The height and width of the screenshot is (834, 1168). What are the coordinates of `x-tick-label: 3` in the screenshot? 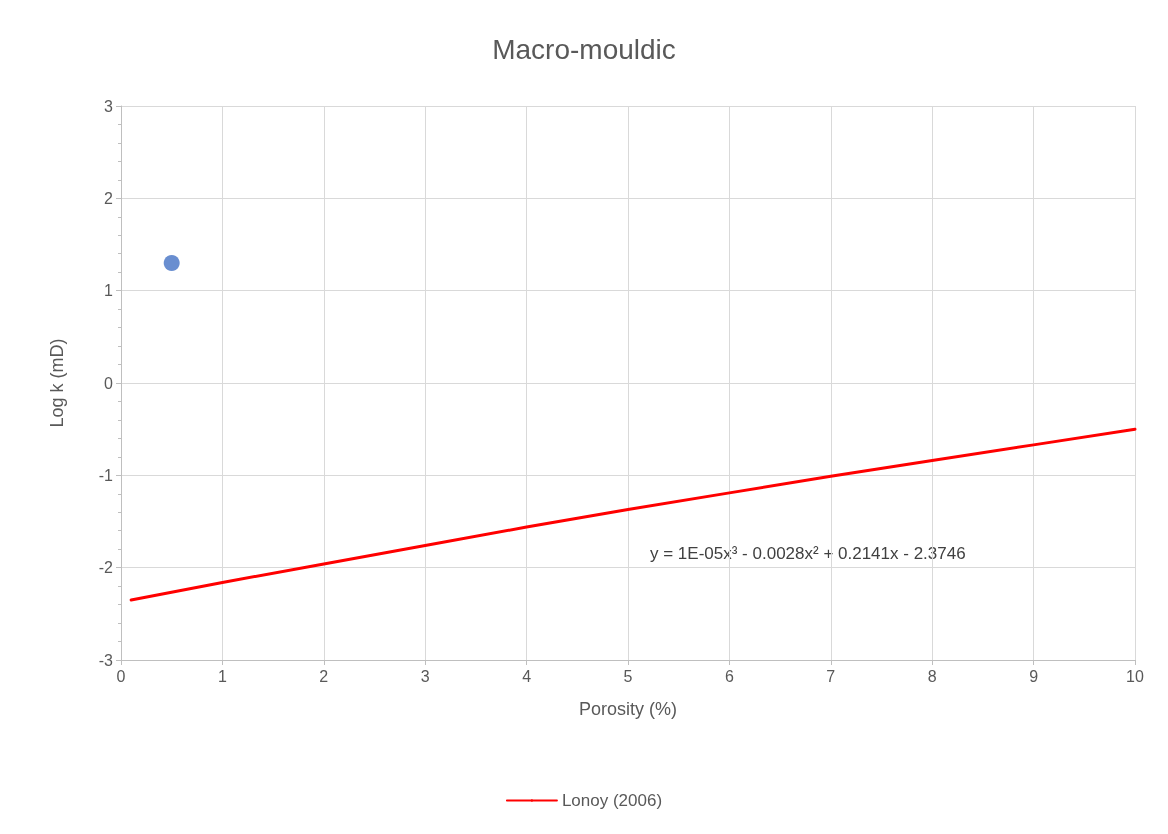 It's located at (425, 676).